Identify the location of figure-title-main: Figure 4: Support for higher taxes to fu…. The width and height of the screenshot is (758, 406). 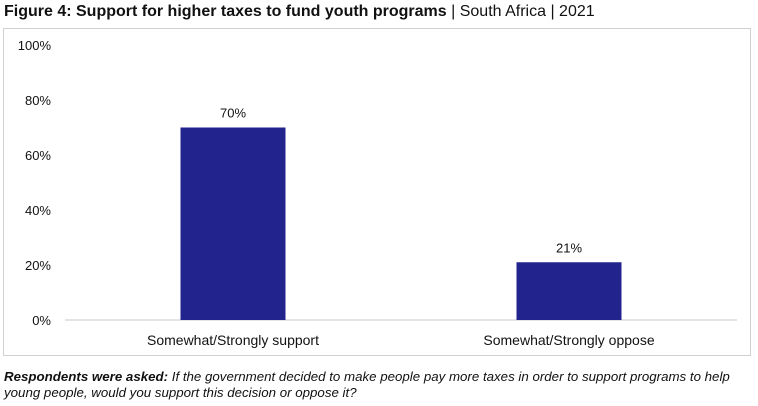
(225, 11).